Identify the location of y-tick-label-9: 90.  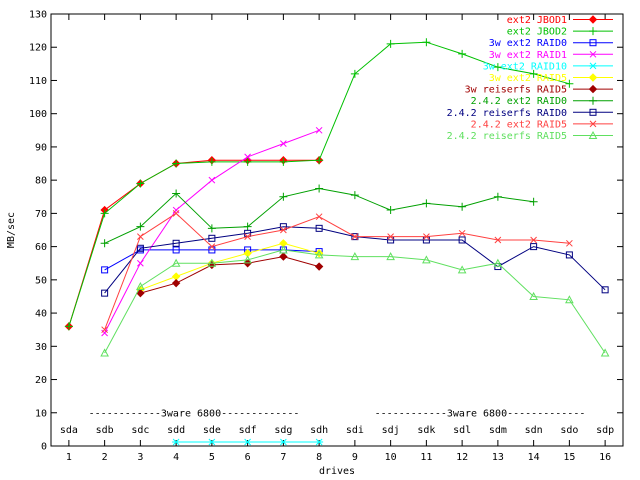
(41, 147).